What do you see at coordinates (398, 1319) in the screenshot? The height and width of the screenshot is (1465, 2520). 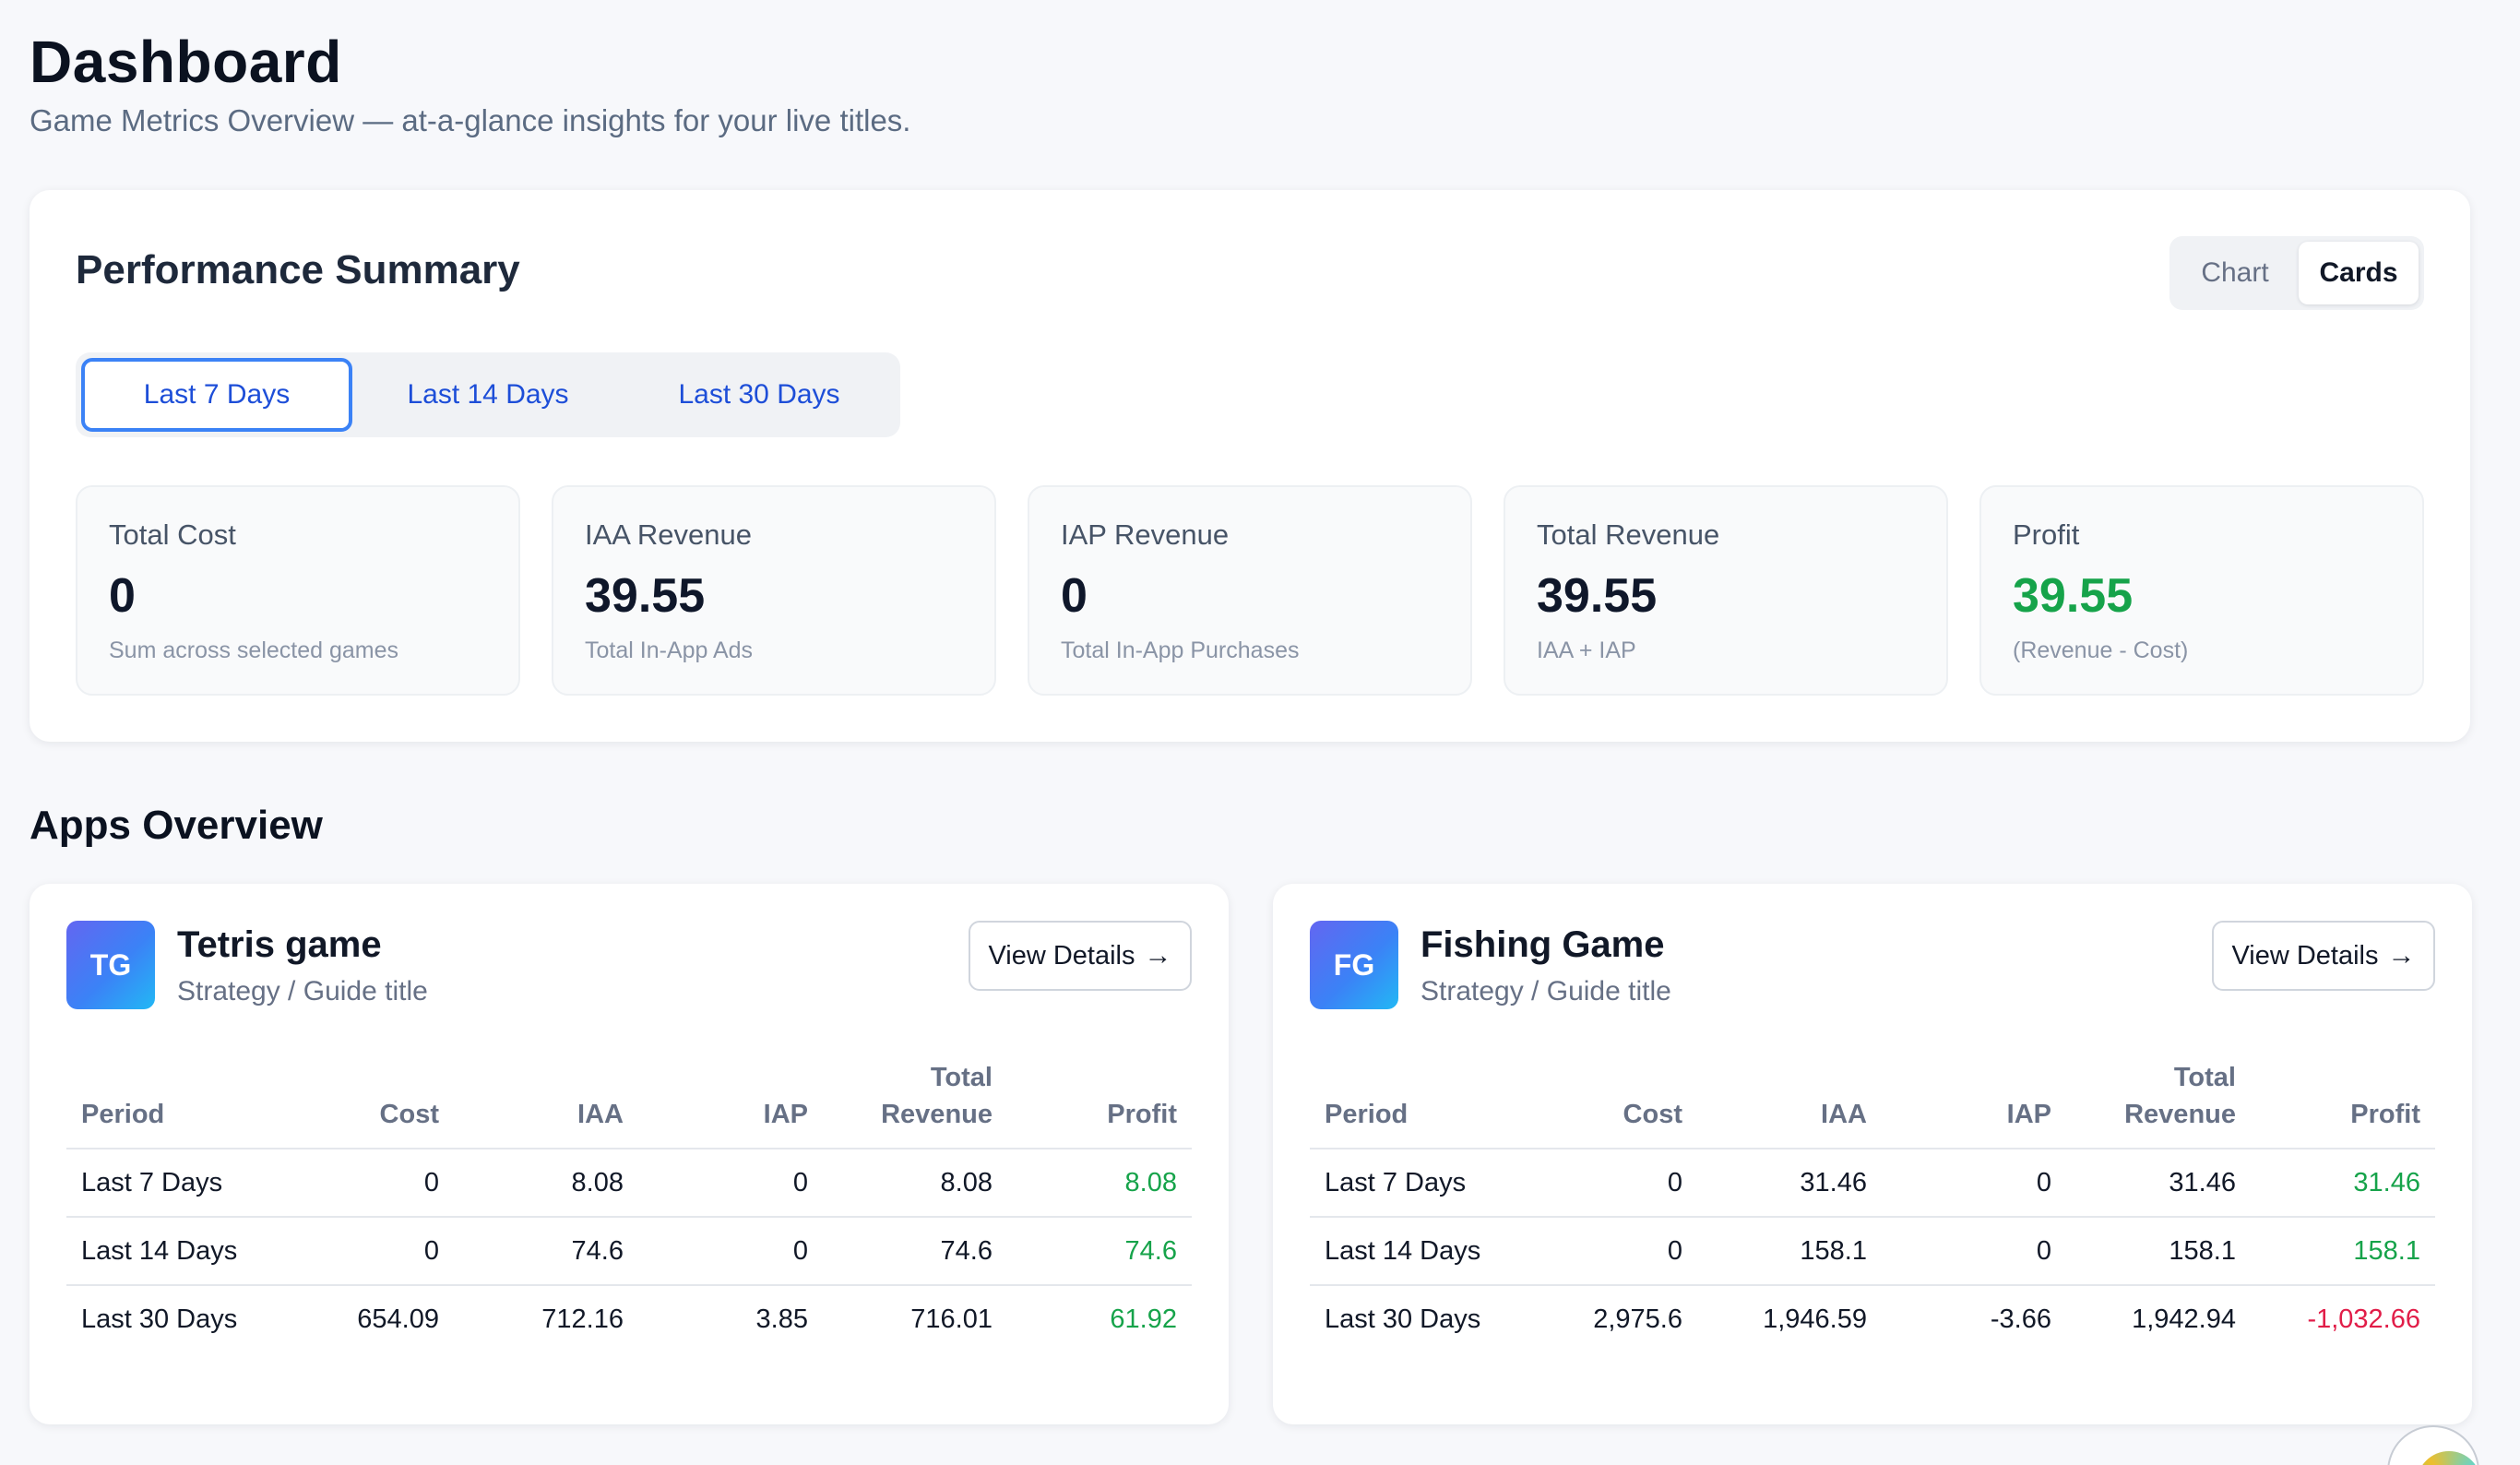 I see `cell-cost: 654.09` at bounding box center [398, 1319].